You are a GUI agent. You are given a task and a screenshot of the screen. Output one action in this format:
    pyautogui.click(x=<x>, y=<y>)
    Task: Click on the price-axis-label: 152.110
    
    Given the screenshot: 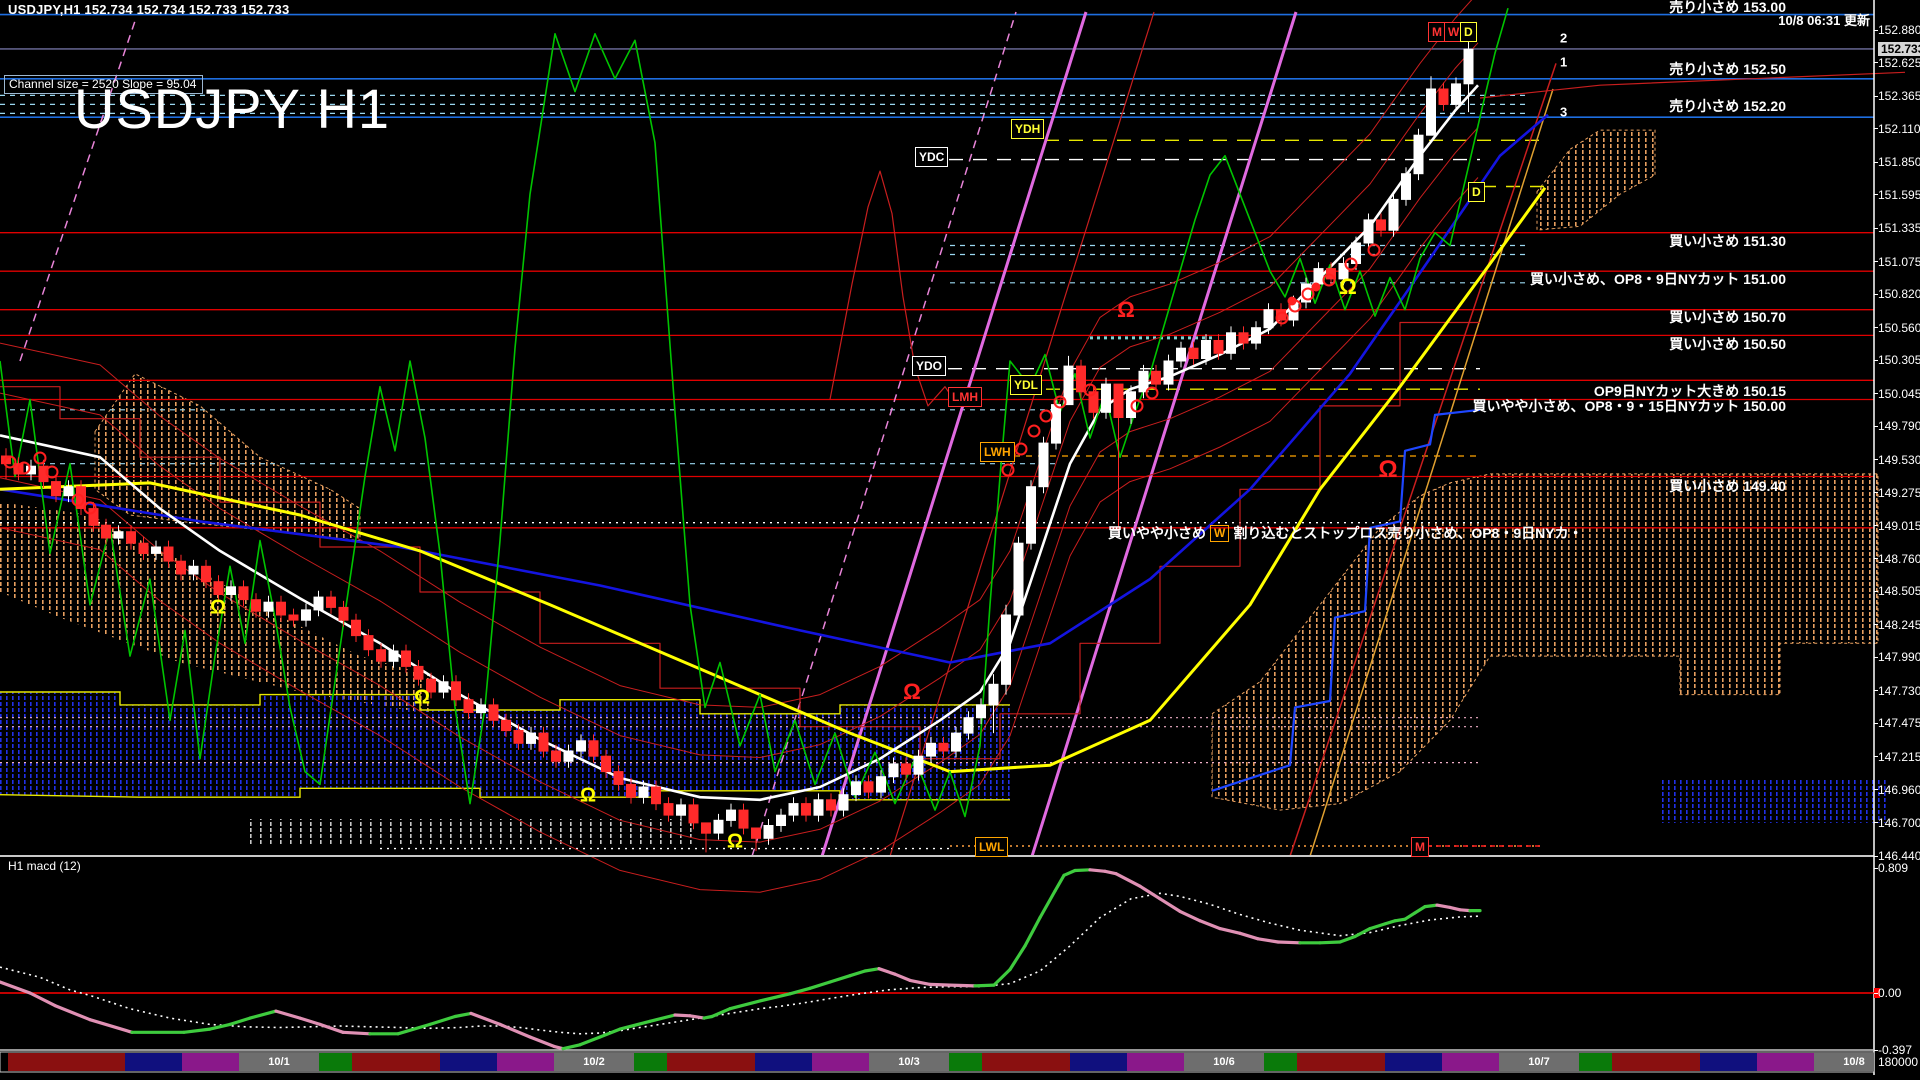 What is the action you would take?
    pyautogui.click(x=1899, y=129)
    